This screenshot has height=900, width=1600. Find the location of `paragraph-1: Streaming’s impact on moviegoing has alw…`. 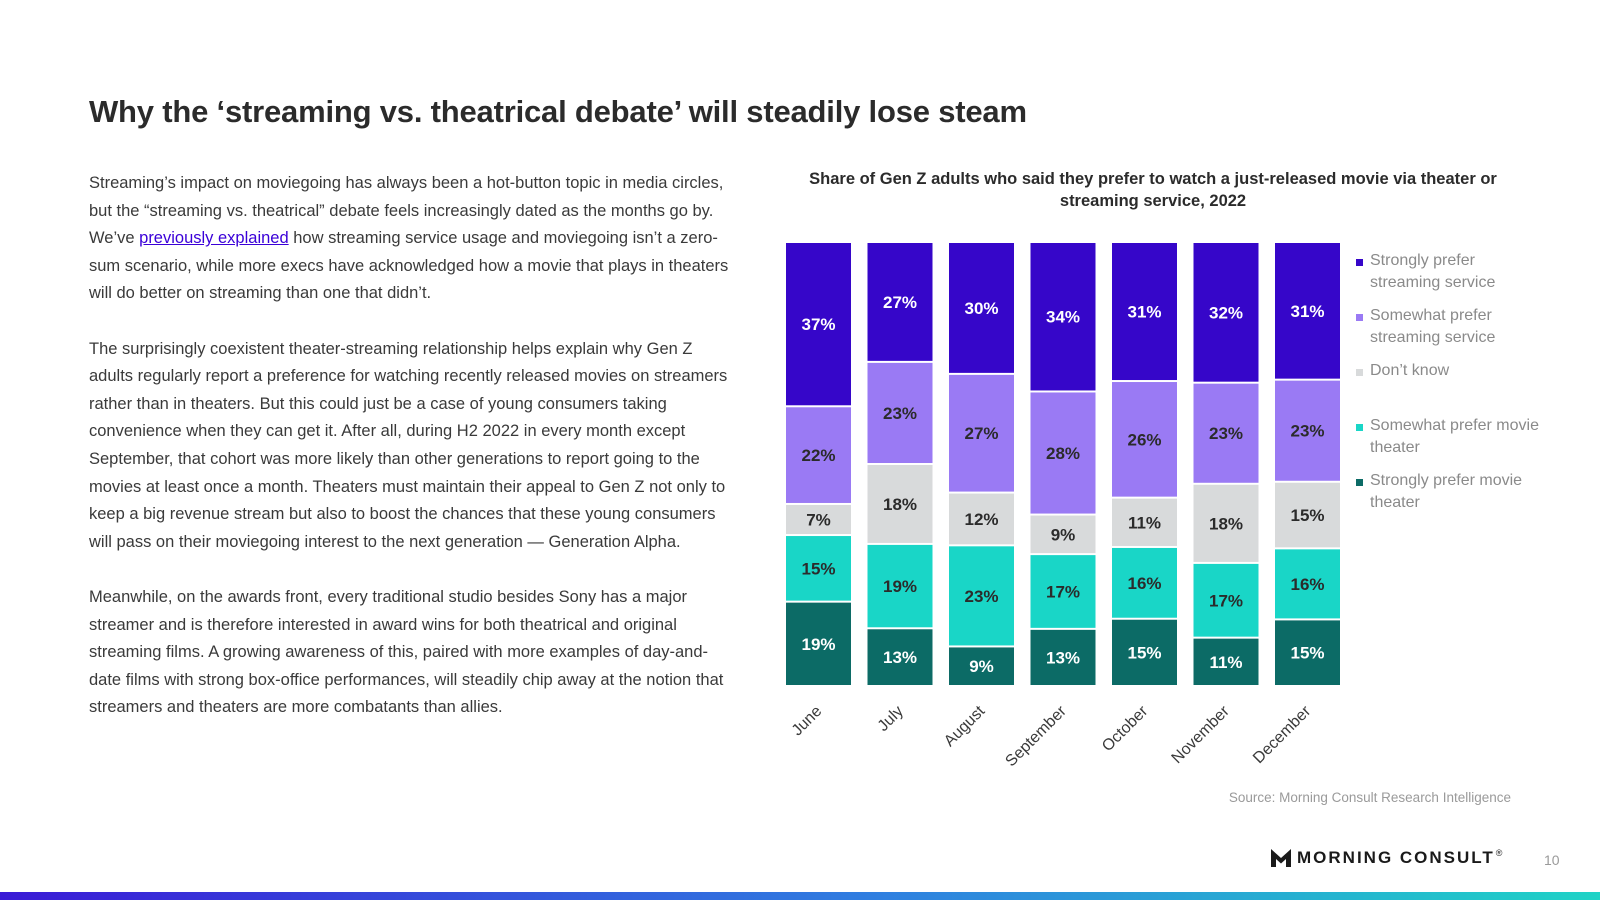

paragraph-1: Streaming’s impact on moviegoing has alw… is located at coordinates (409, 239).